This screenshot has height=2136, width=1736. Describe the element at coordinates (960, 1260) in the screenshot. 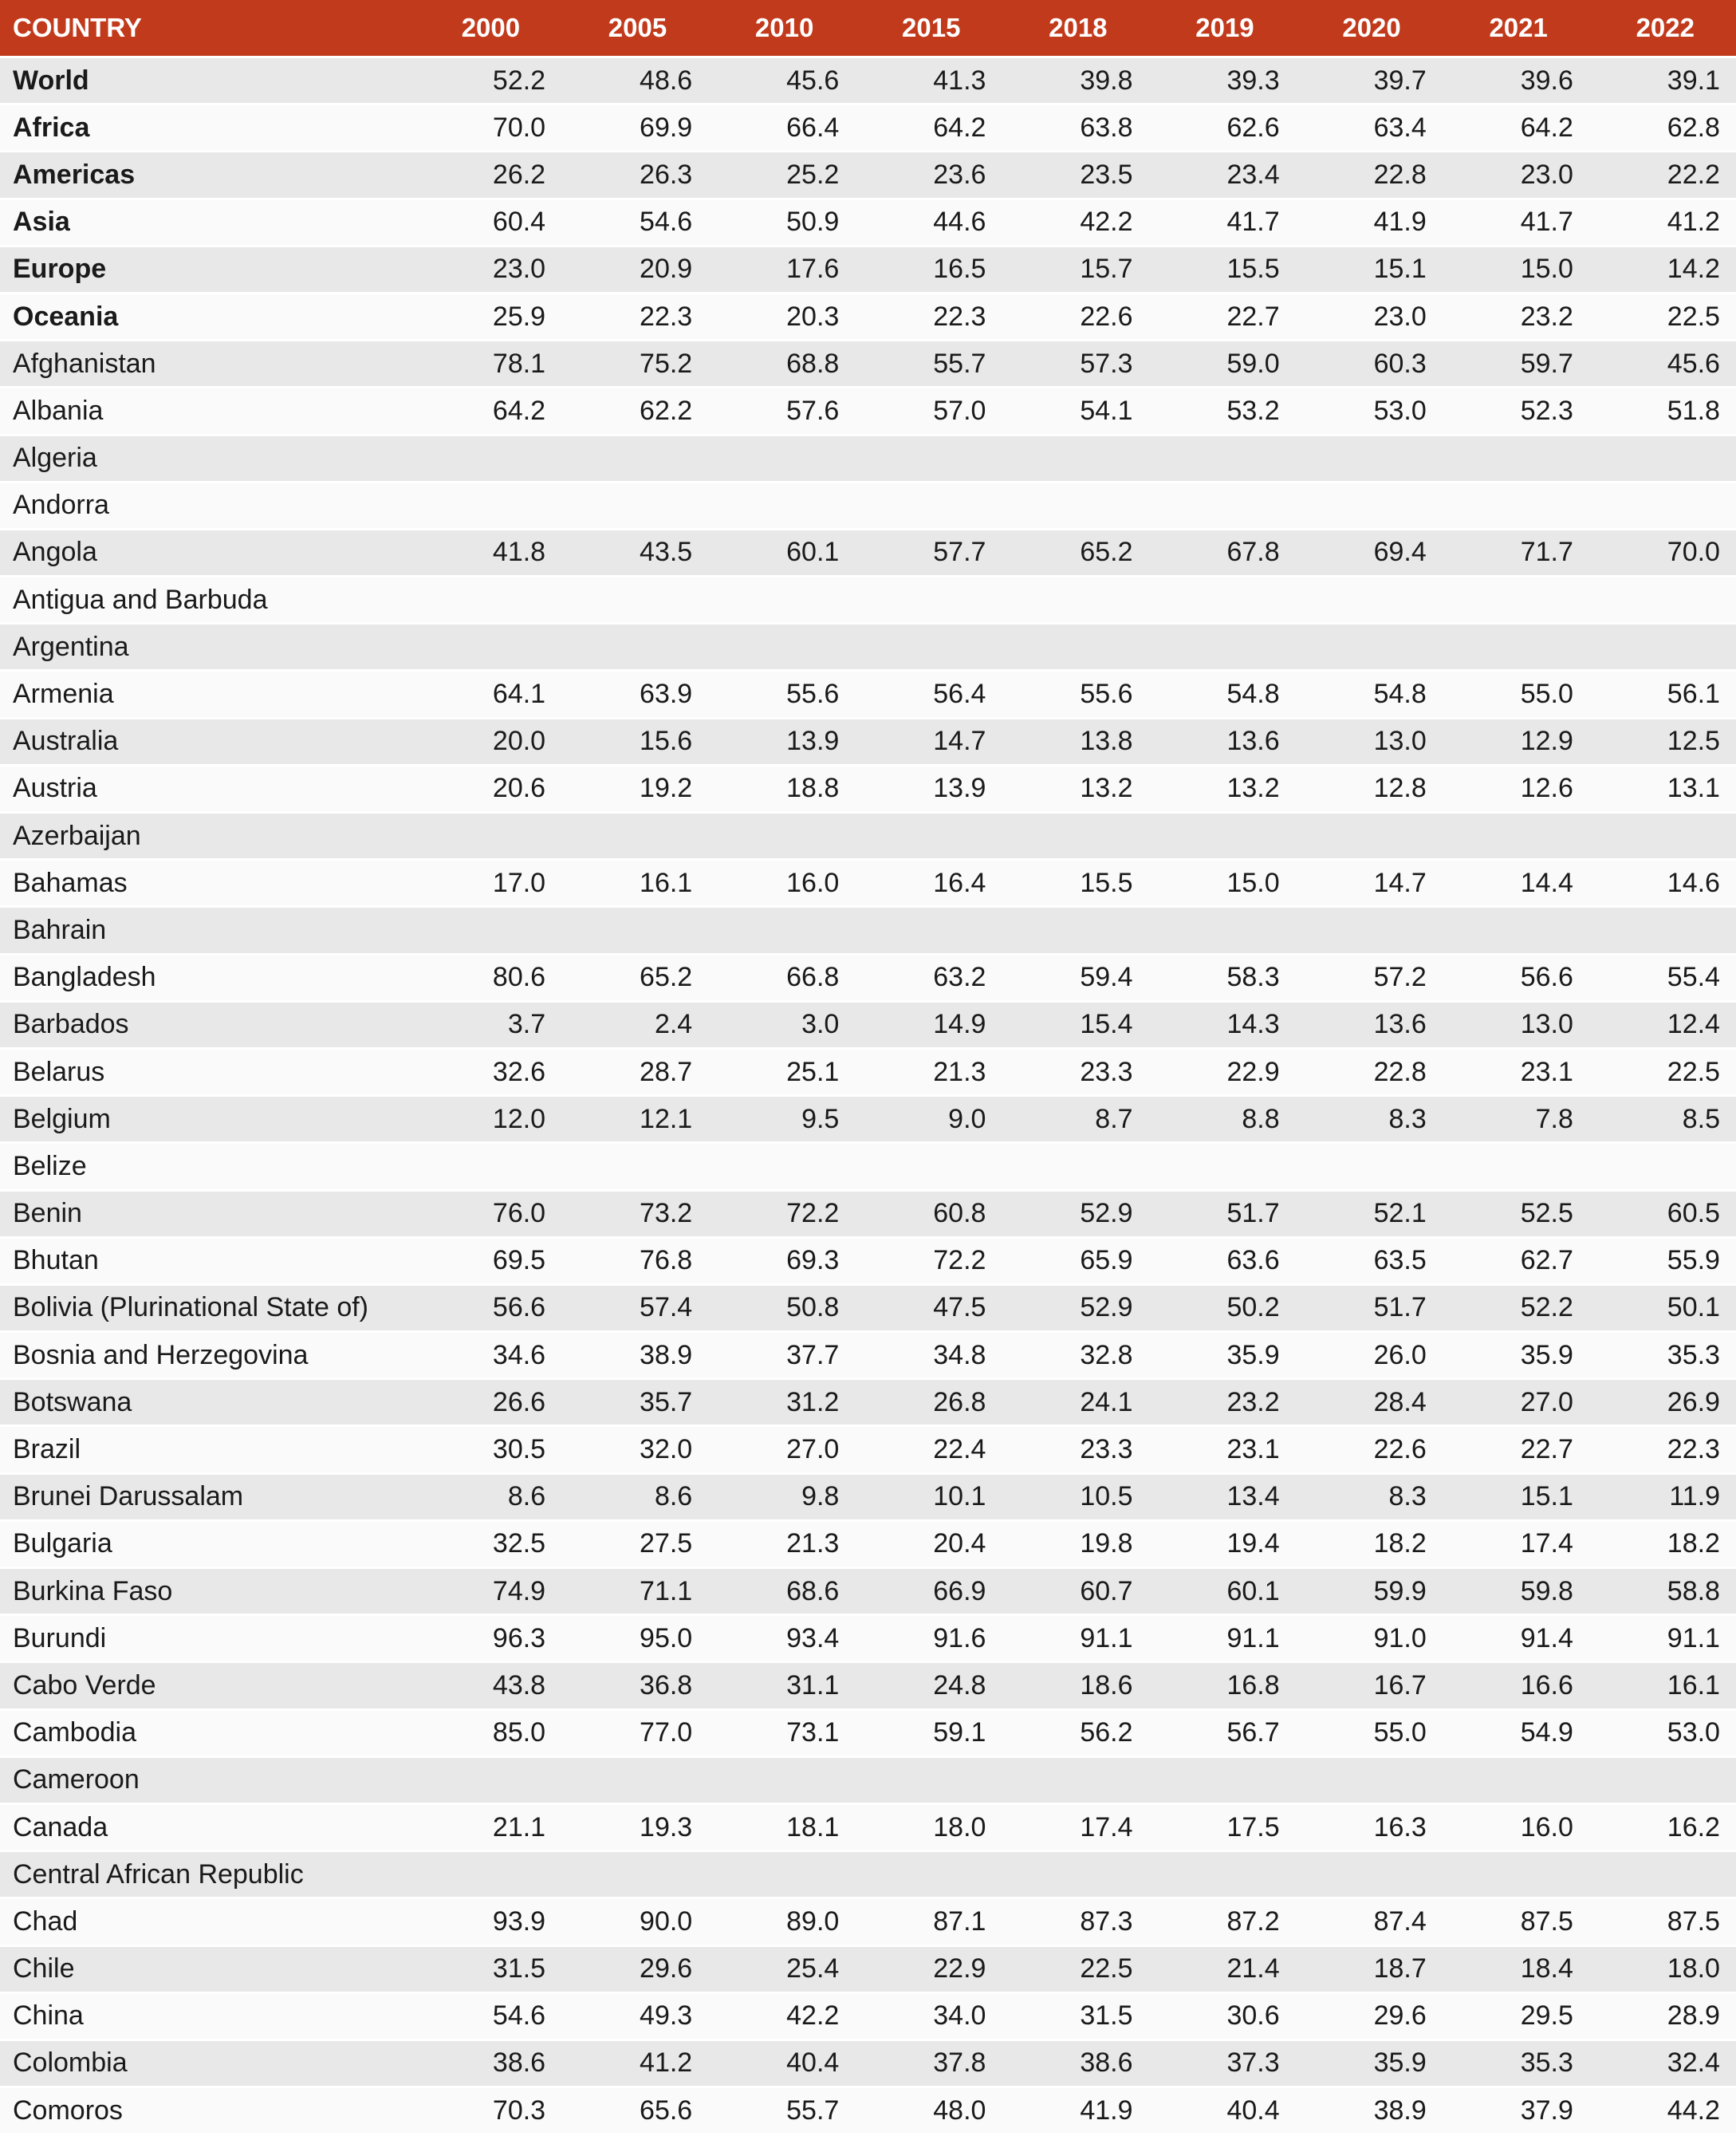

I see `value-cell: 72.2` at that location.